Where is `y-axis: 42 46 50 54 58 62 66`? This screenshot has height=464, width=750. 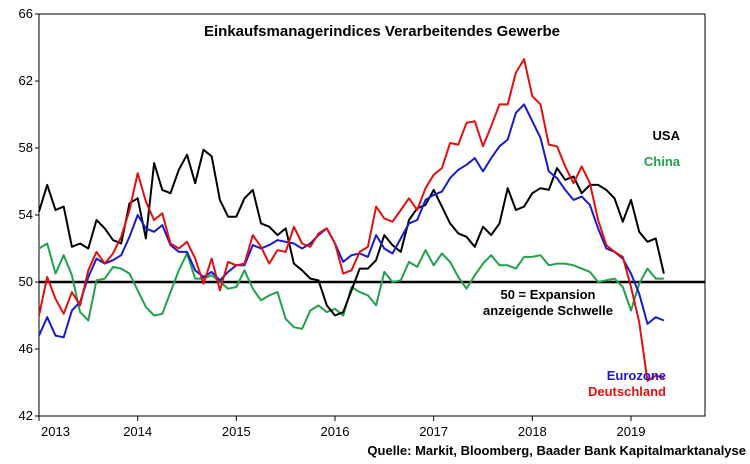
y-axis: 42 46 50 54 58 62 66 is located at coordinates (29, 214).